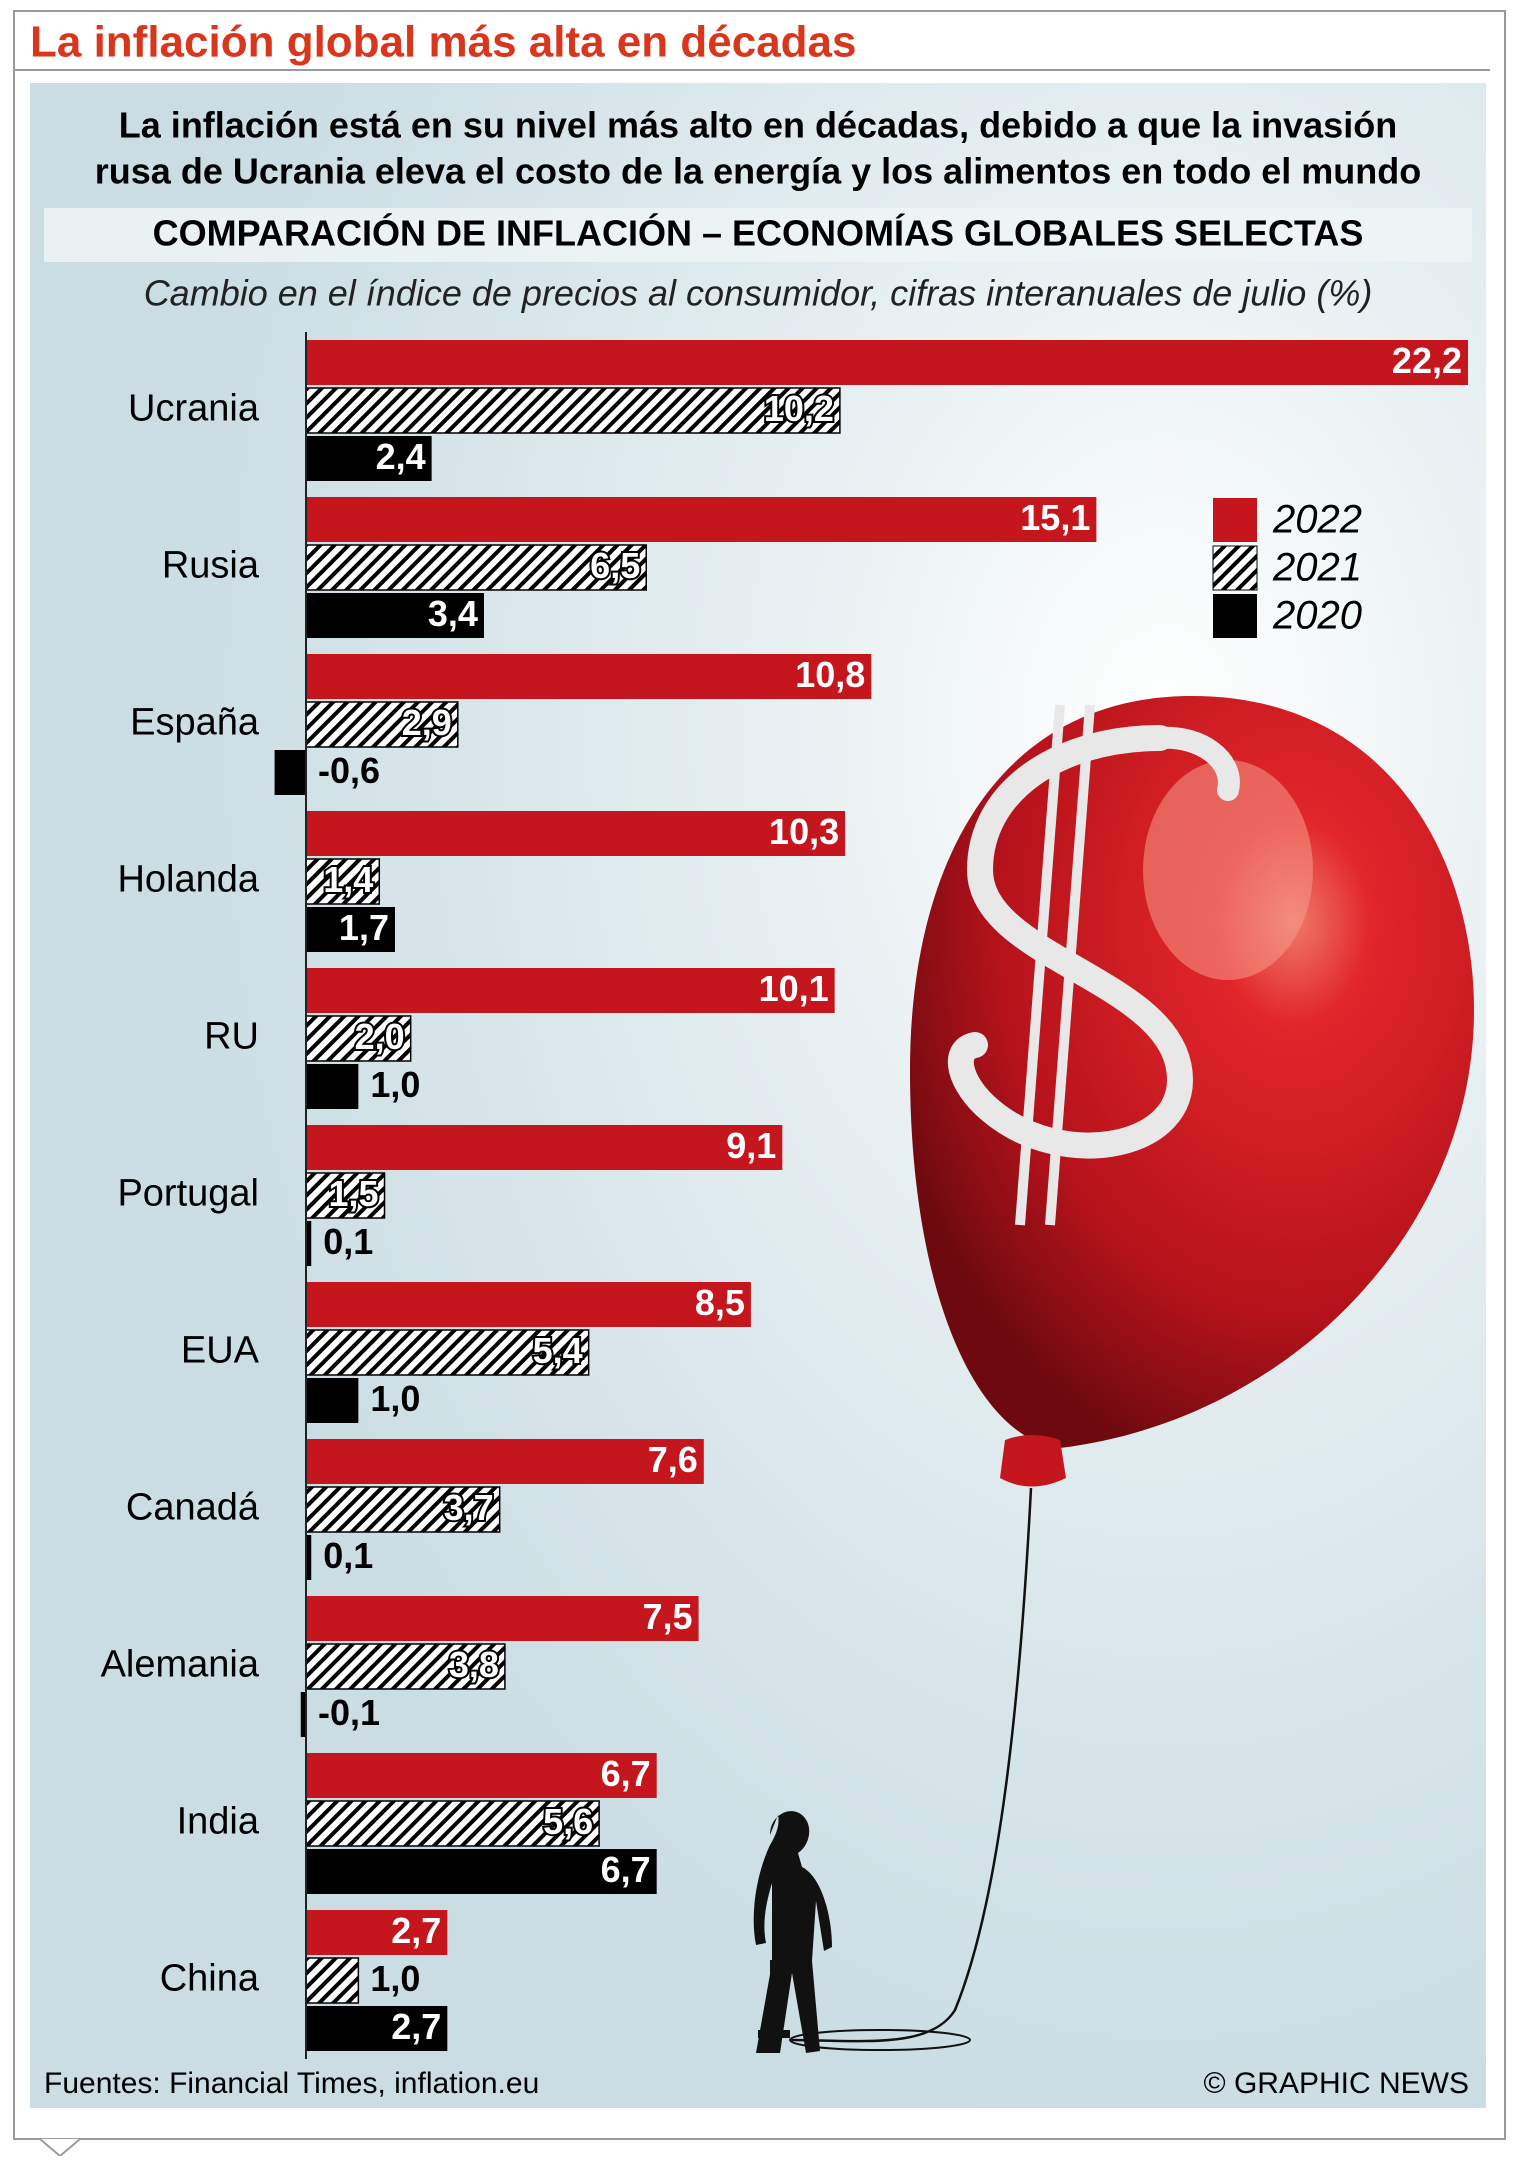  Describe the element at coordinates (195, 723) in the screenshot. I see `category-label: España` at that location.